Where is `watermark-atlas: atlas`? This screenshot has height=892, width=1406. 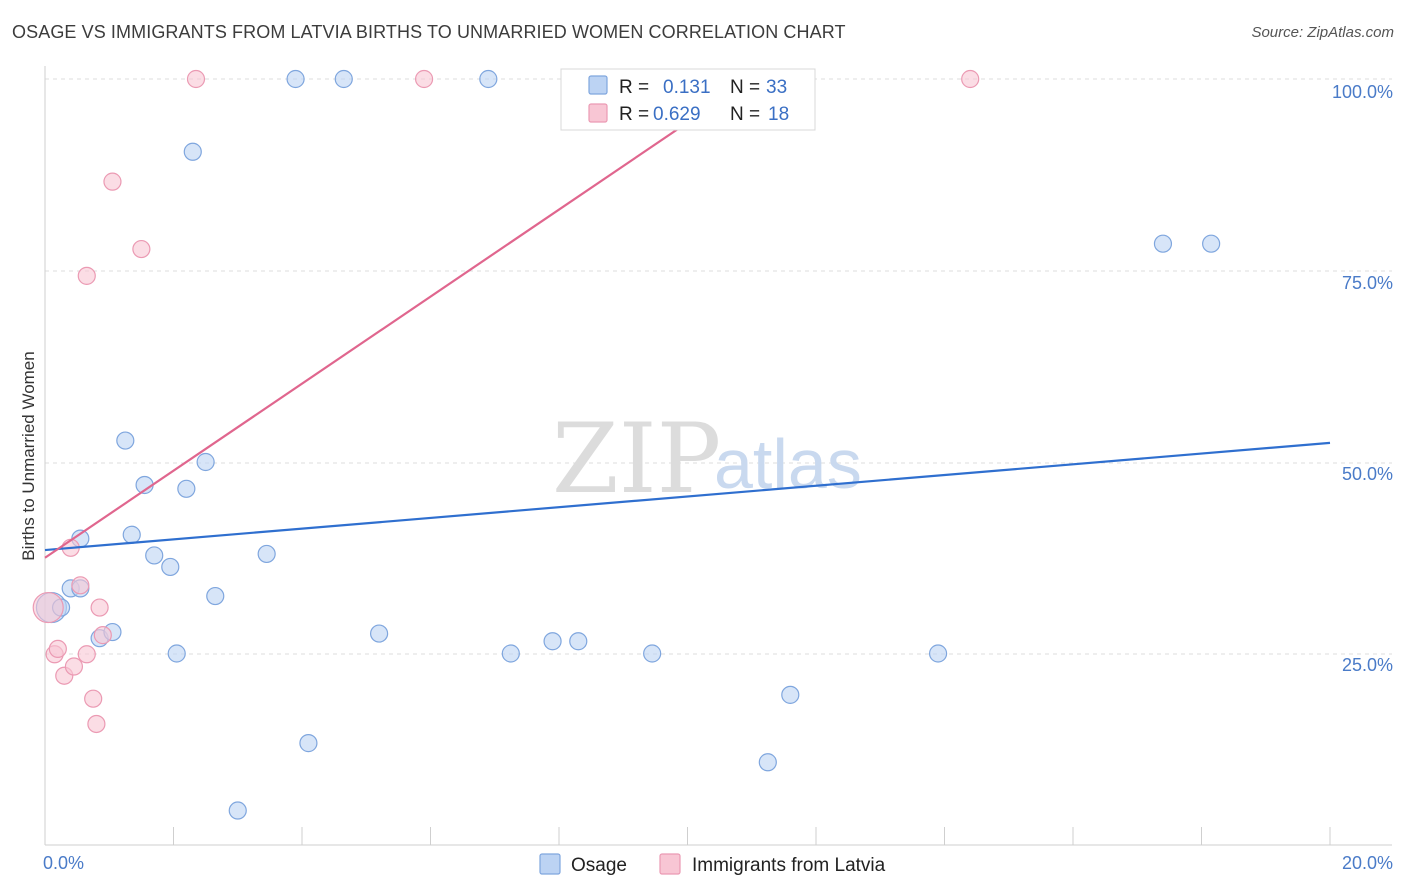 watermark-atlas: atlas is located at coordinates (788, 464).